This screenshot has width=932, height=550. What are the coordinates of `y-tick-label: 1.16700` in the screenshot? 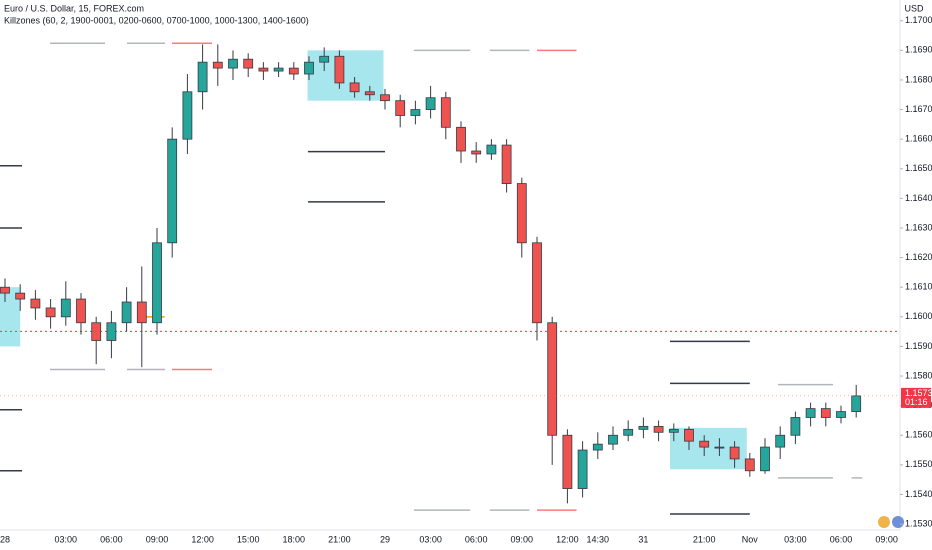 It's located at (918, 109).